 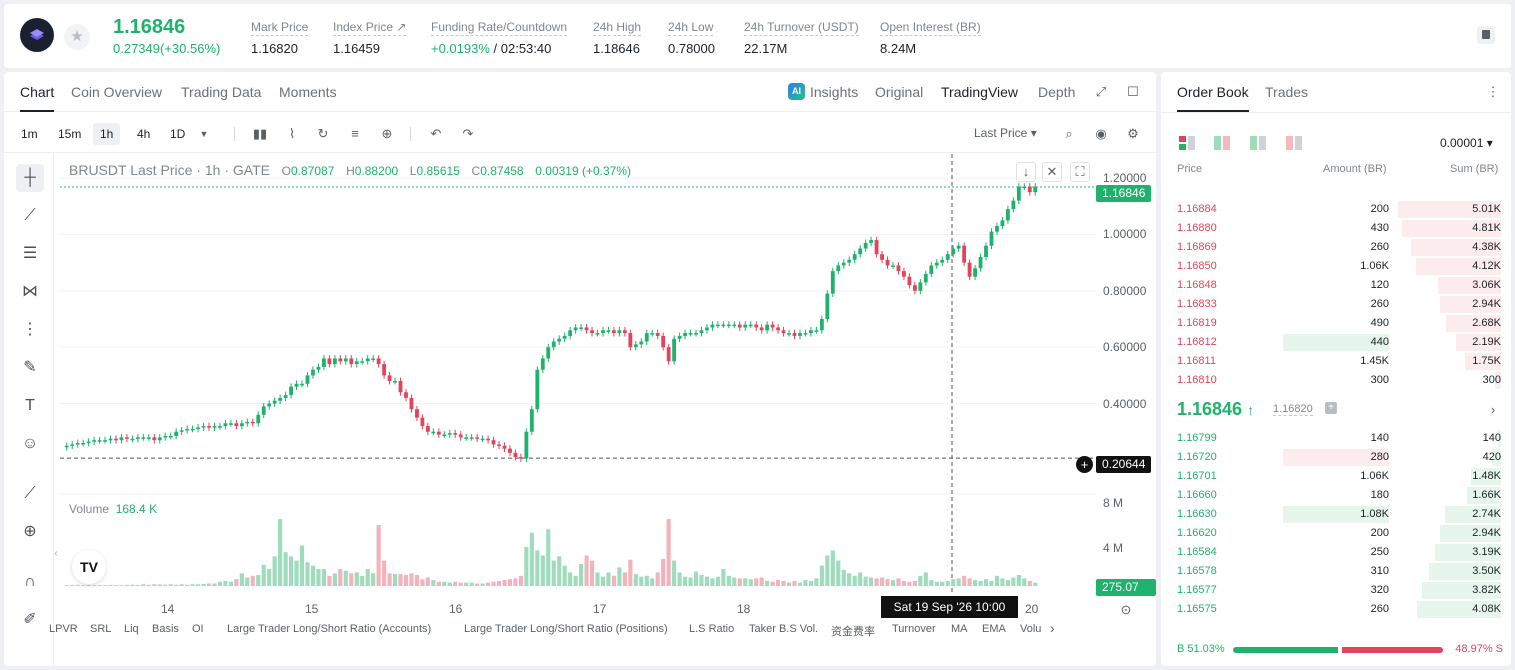 What do you see at coordinates (1493, 409) in the screenshot?
I see `chevron-right-icon: ›` at bounding box center [1493, 409].